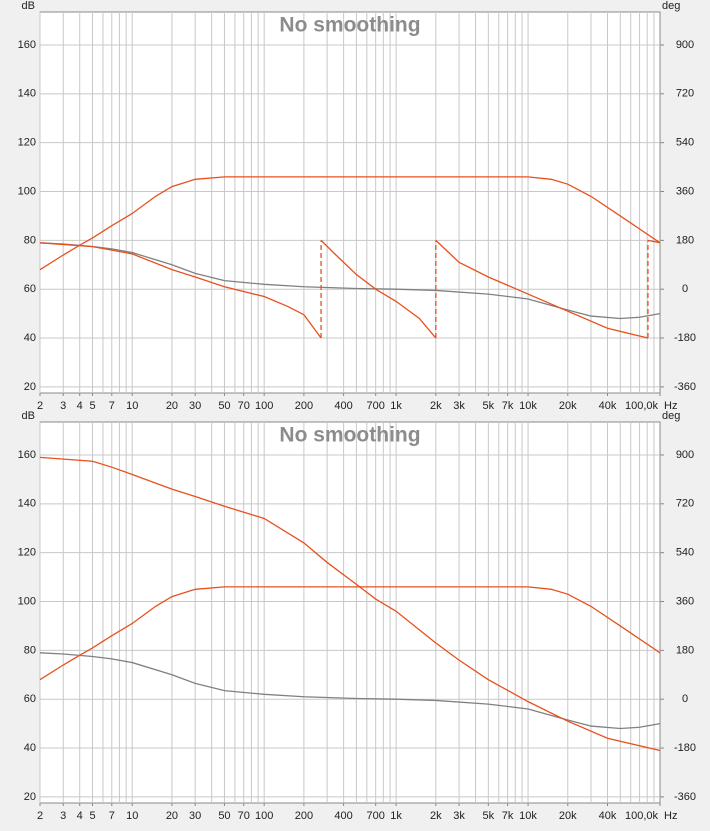  Describe the element at coordinates (264, 816) in the screenshot. I see `x-tick-label: 100` at that location.